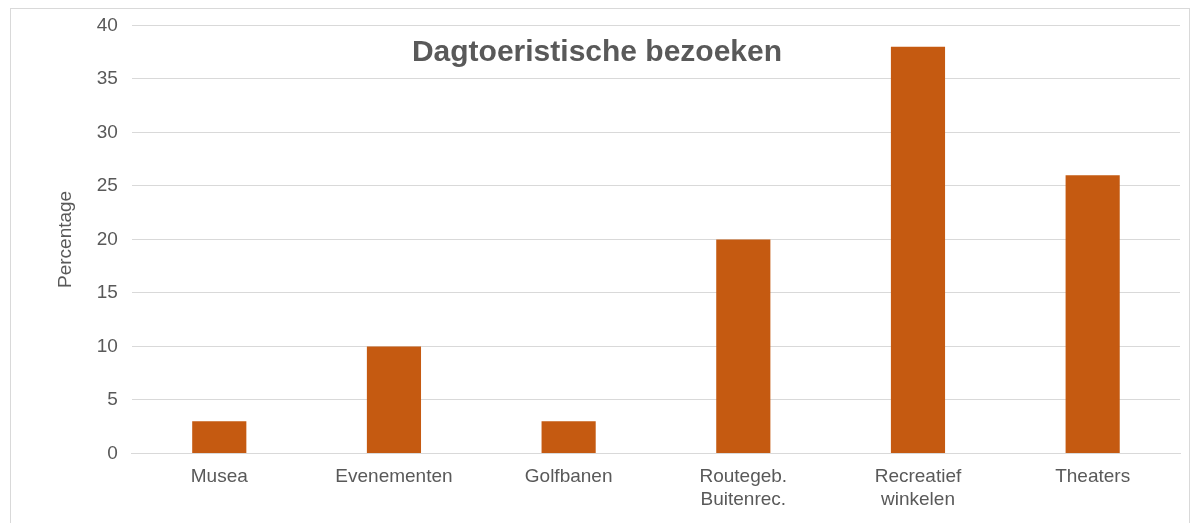 The height and width of the screenshot is (523, 1194). I want to click on y-tick-label: 30, so click(107, 131).